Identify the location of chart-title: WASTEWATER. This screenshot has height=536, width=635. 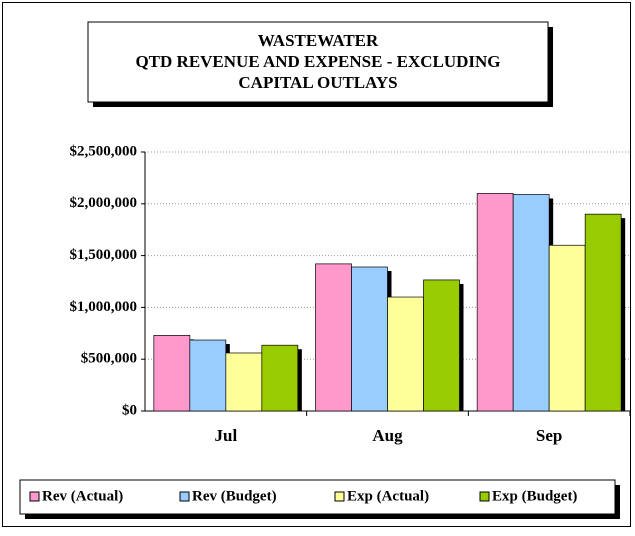
(318, 40).